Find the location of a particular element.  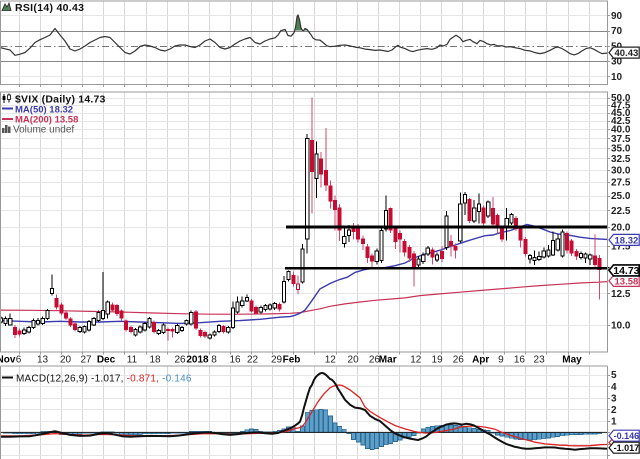

svg-text: 22.5 is located at coordinates (621, 211).